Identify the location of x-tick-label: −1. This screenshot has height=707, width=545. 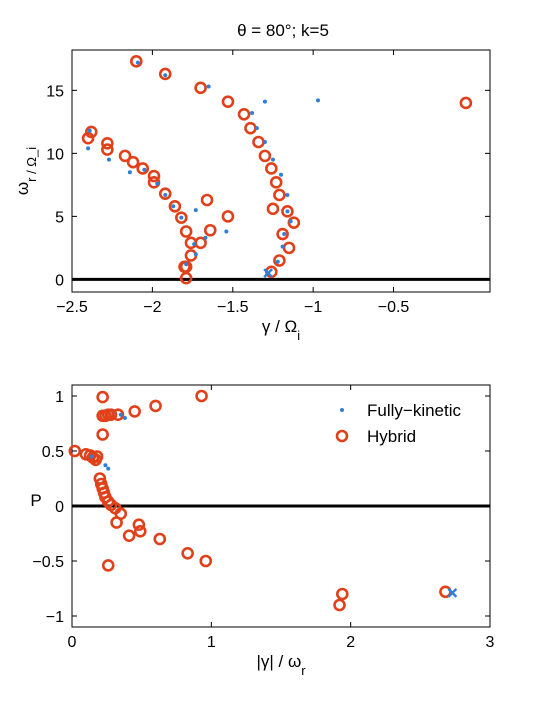
(313, 307).